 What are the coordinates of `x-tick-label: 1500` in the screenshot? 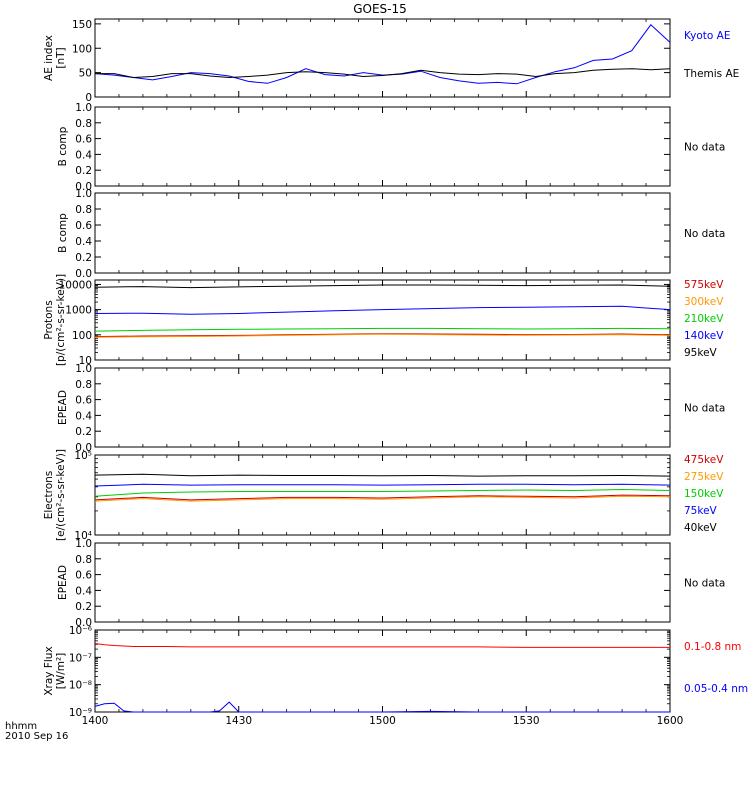 It's located at (382, 721).